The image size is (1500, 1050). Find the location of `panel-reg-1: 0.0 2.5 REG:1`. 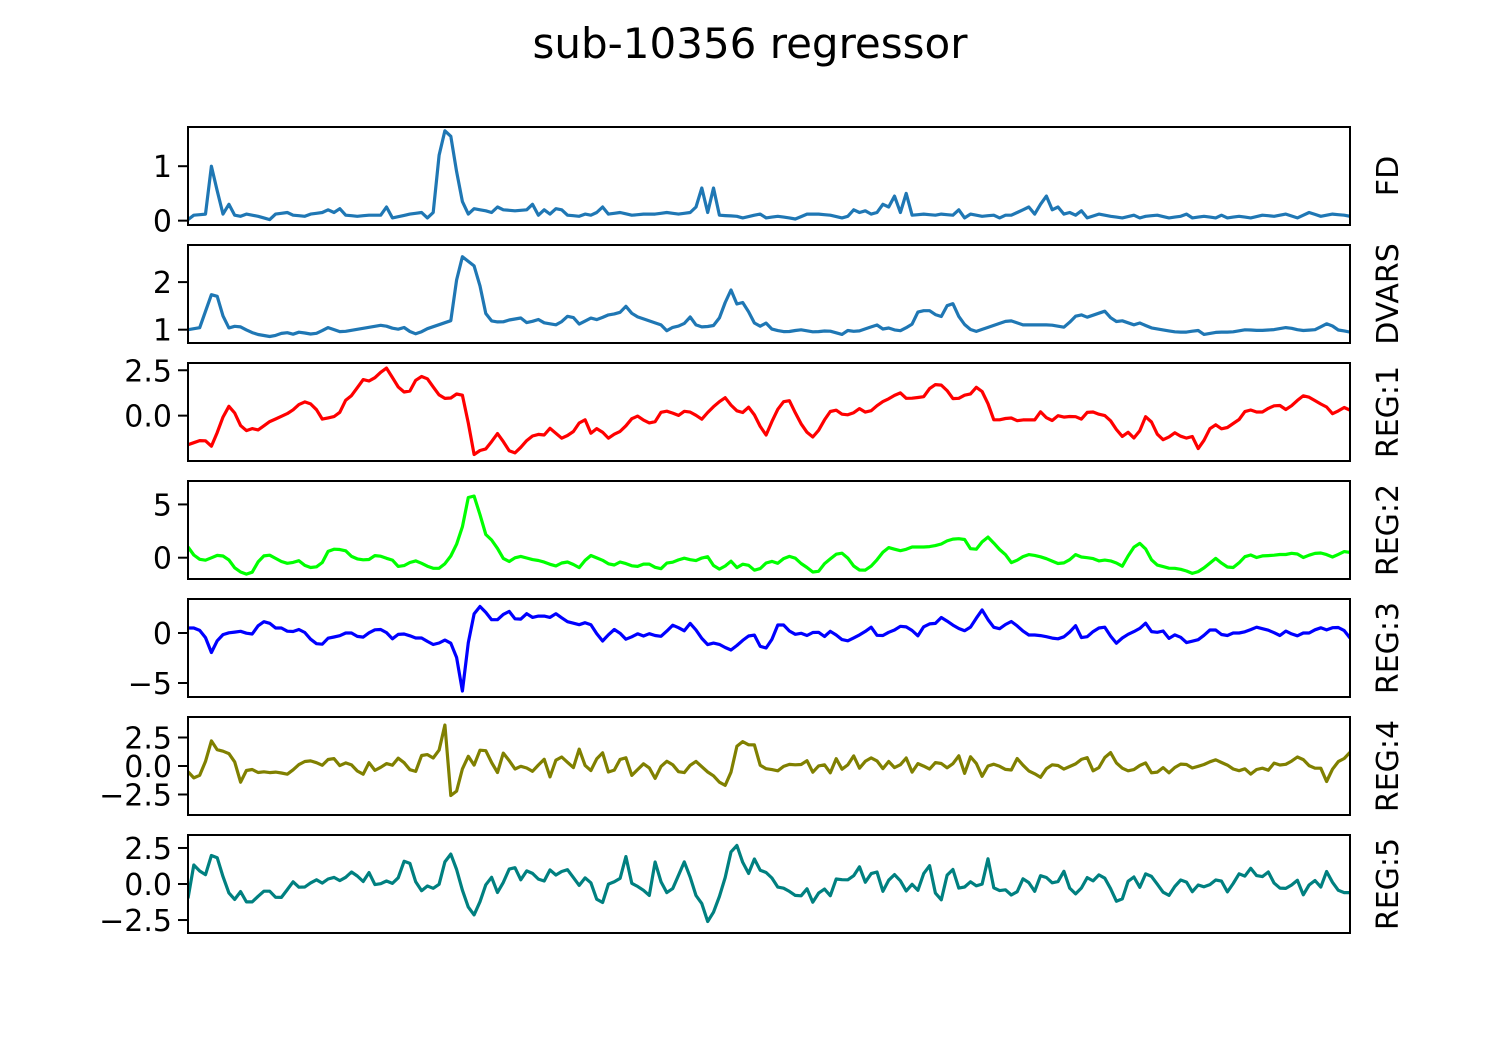

panel-reg-1: 0.0 2.5 REG:1 is located at coordinates (765, 408).